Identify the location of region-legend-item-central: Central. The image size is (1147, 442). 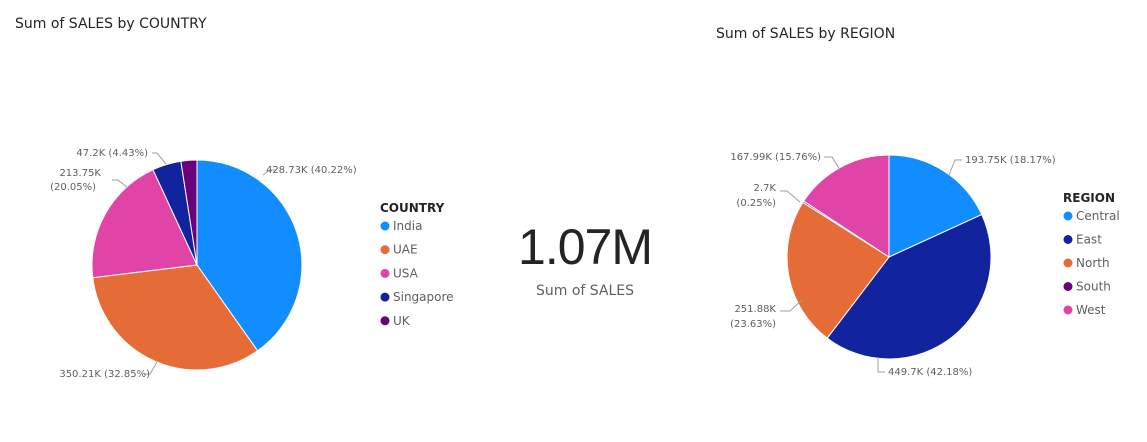
(1098, 216).